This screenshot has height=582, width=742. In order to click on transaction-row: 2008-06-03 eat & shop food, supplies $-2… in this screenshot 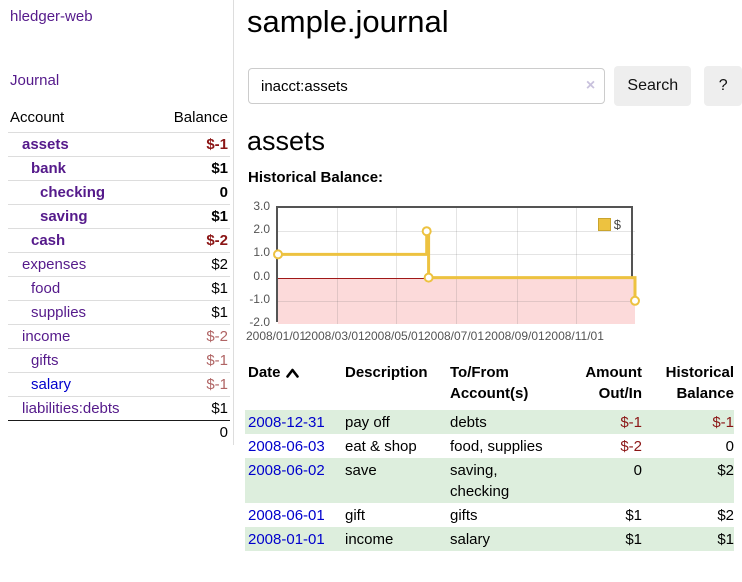, I will do `click(489, 446)`.